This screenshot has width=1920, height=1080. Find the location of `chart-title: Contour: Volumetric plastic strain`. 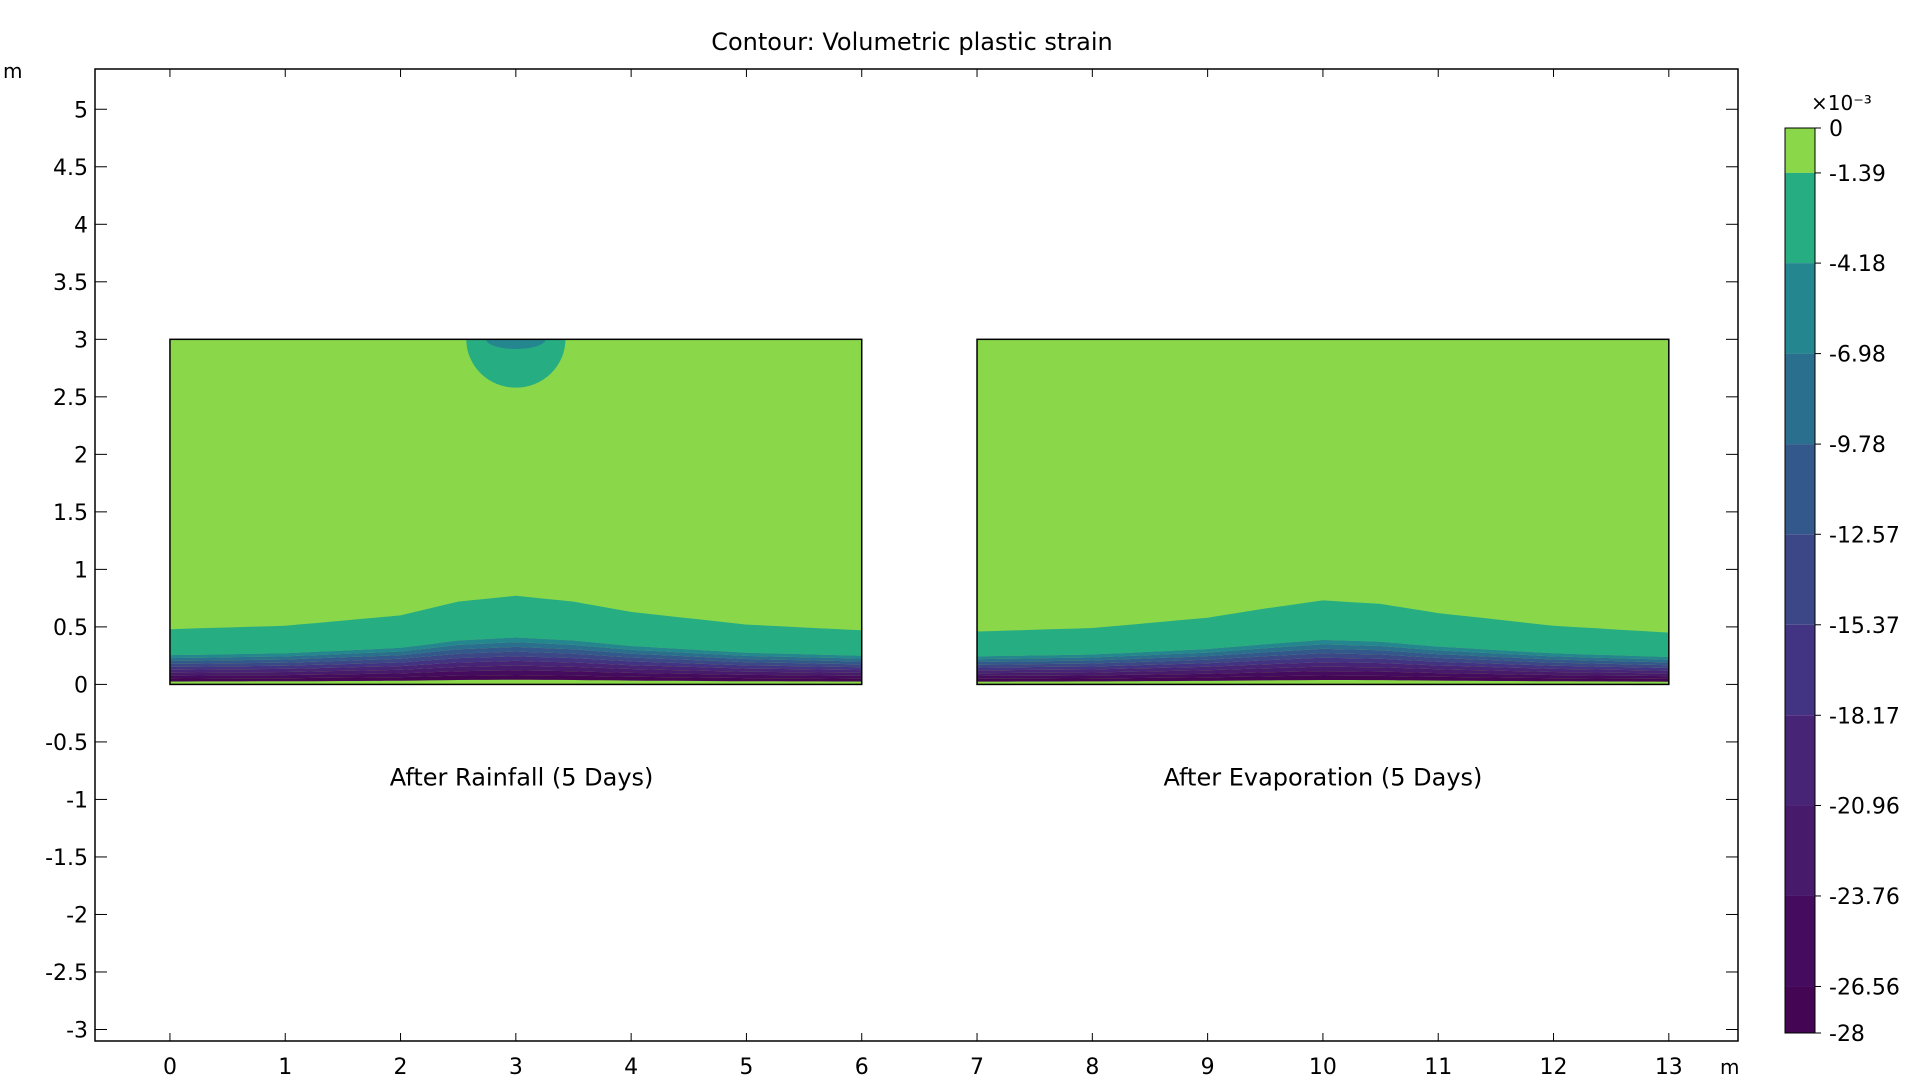

chart-title: Contour: Volumetric plastic strain is located at coordinates (912, 42).